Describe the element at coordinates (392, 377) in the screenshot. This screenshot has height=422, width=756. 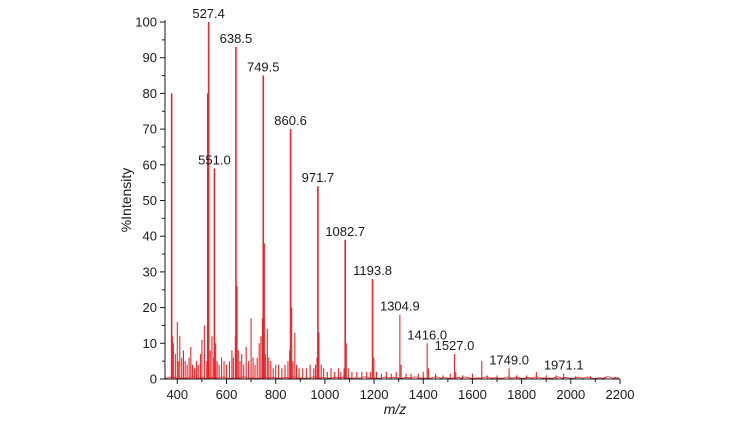
I see `baseline-noise` at that location.